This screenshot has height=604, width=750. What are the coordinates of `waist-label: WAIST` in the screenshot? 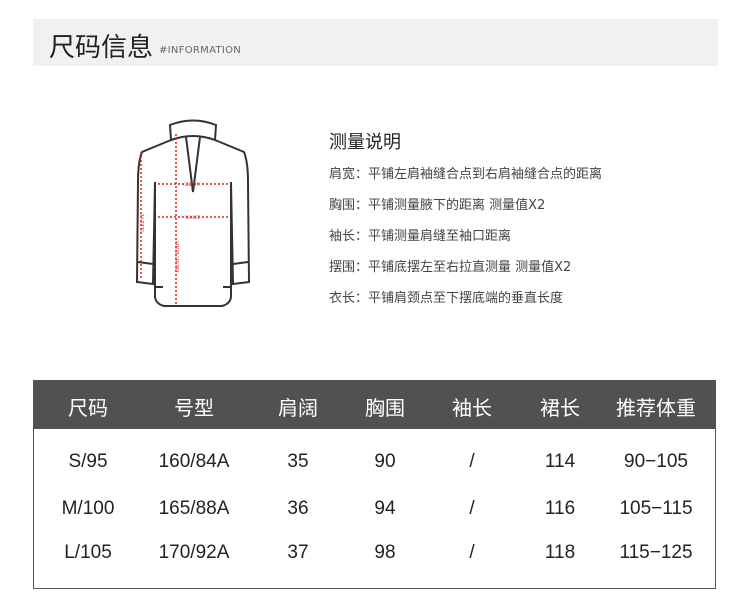 It's located at (192, 218).